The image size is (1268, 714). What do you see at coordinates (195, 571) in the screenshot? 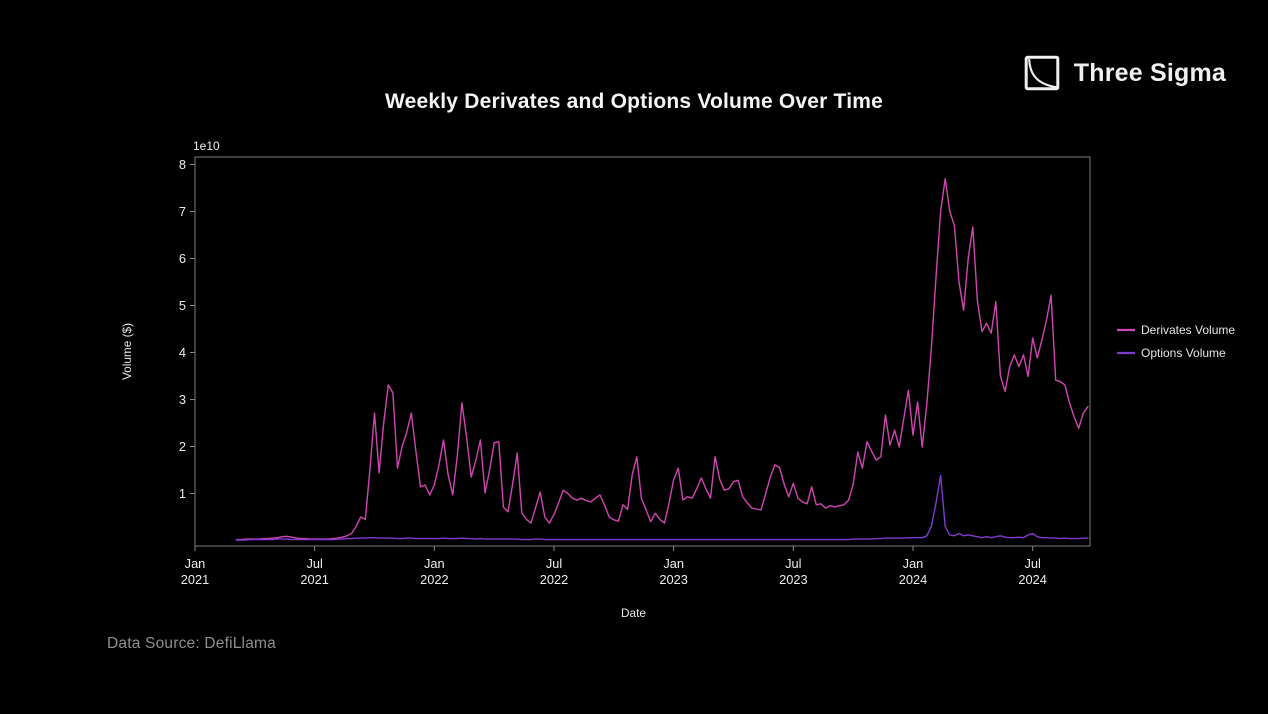
I see `x-tick-label: Jan 2021` at bounding box center [195, 571].